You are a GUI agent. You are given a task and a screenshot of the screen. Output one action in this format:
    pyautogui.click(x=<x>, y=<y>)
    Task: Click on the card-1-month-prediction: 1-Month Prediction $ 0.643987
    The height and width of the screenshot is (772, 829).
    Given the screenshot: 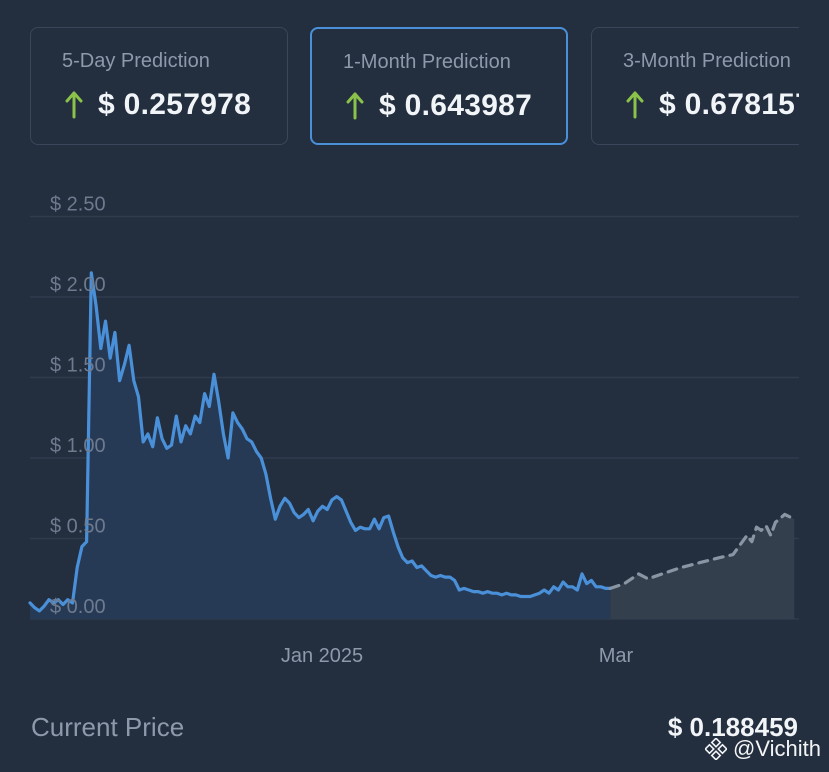 What is the action you would take?
    pyautogui.click(x=439, y=86)
    